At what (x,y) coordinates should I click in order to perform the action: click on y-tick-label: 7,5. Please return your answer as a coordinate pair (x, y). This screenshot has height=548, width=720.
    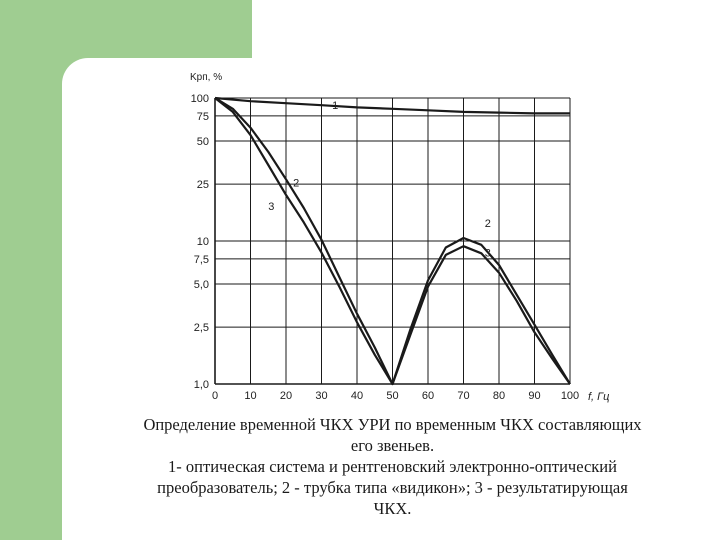
    Looking at the image, I should click on (201, 260).